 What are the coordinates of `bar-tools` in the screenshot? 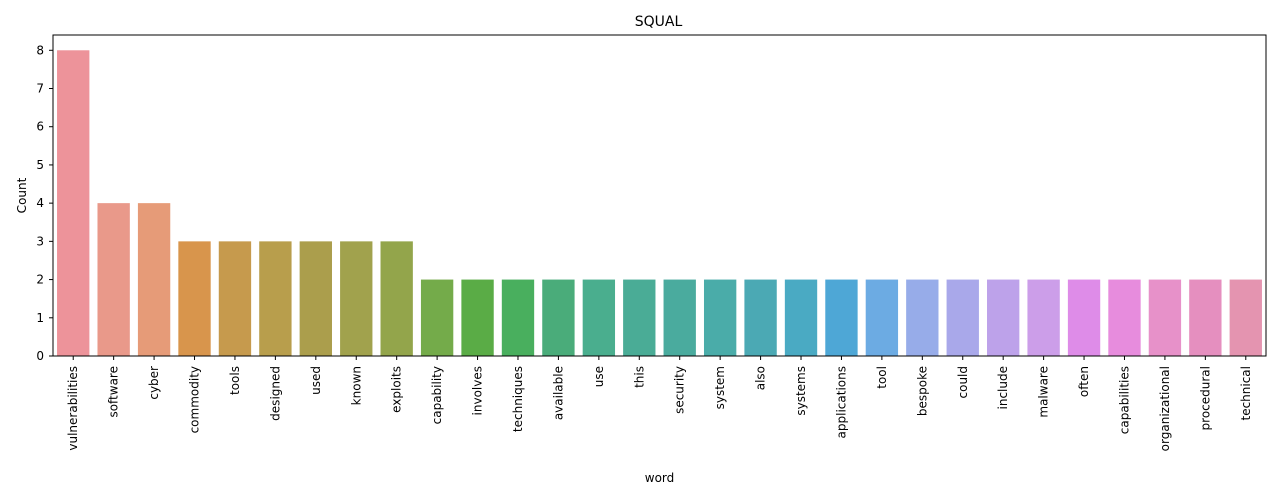 It's located at (235, 298).